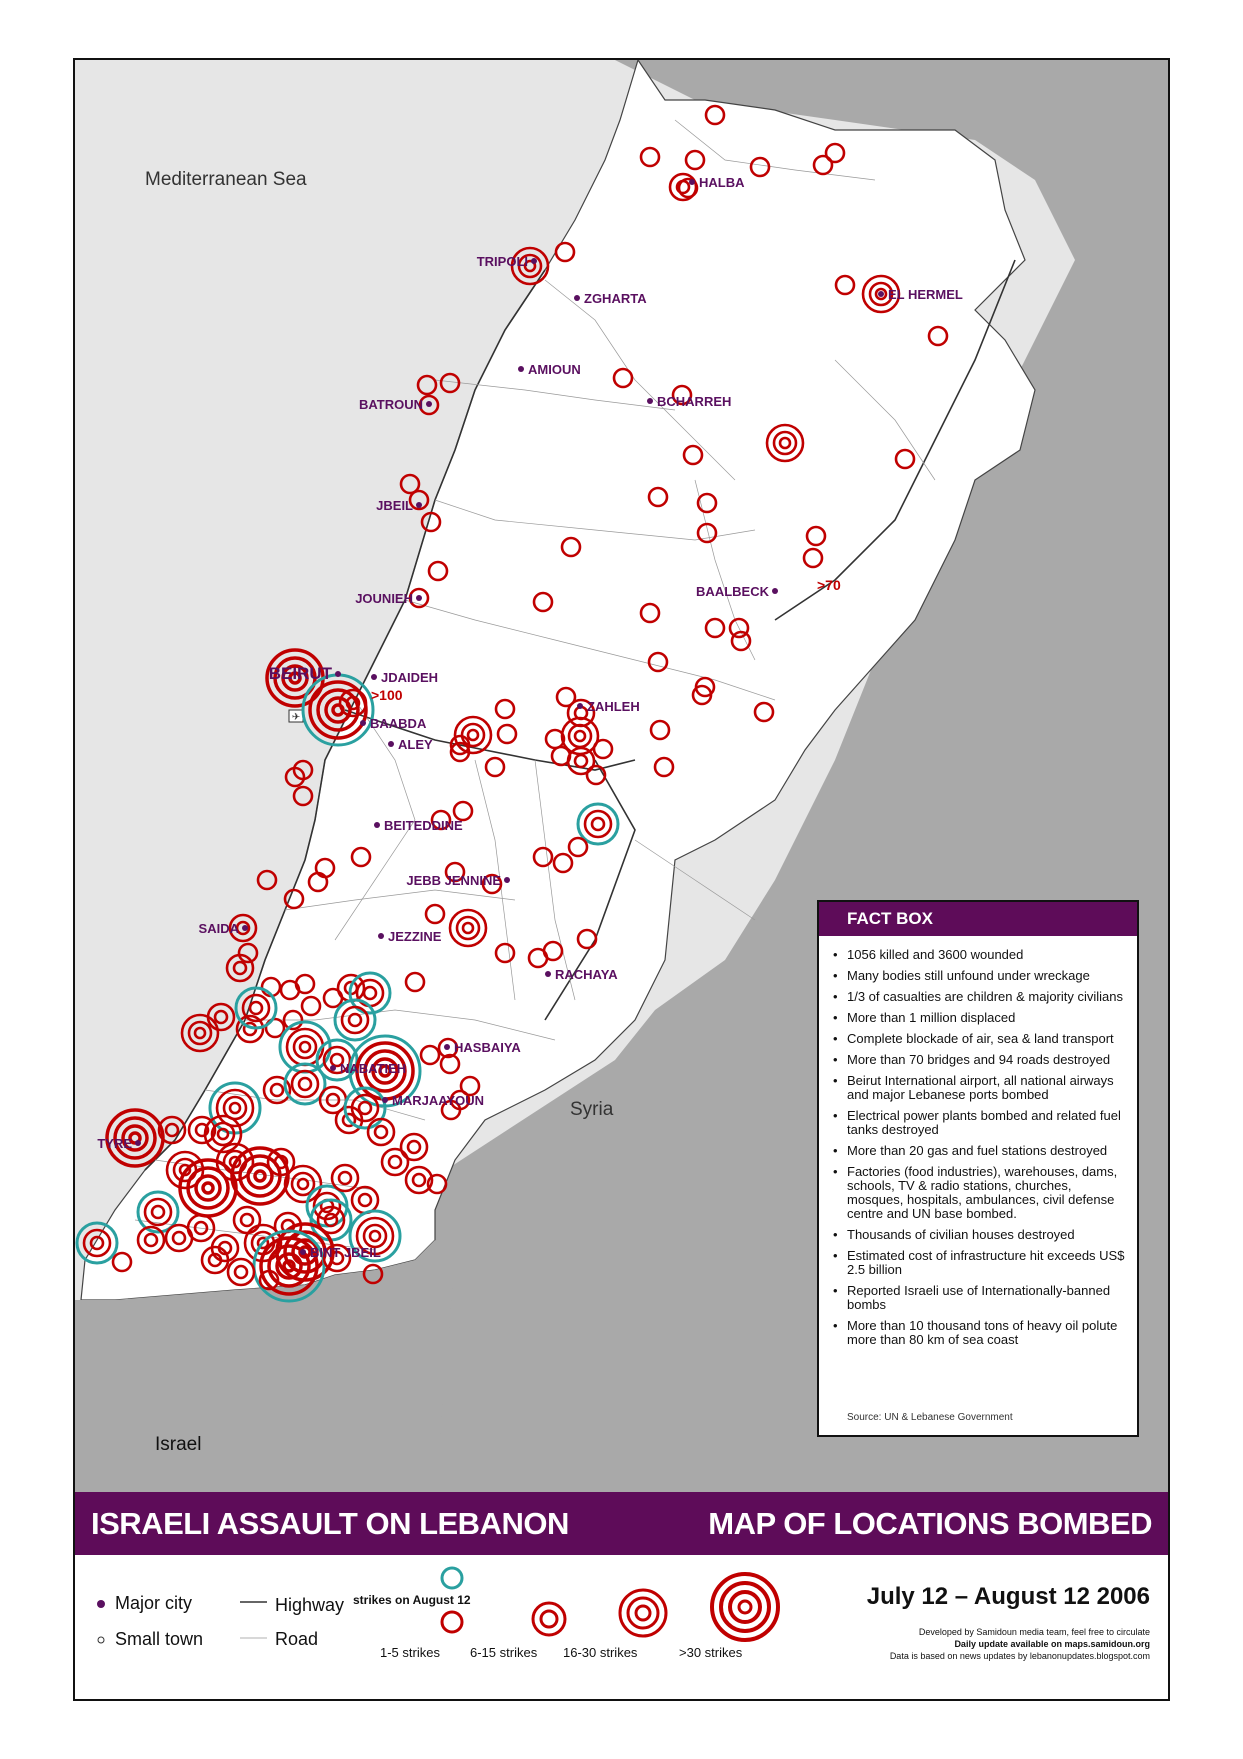 This screenshot has height=1759, width=1243. Describe the element at coordinates (586, 974) in the screenshot. I see `city-label: RACHAYA` at that location.